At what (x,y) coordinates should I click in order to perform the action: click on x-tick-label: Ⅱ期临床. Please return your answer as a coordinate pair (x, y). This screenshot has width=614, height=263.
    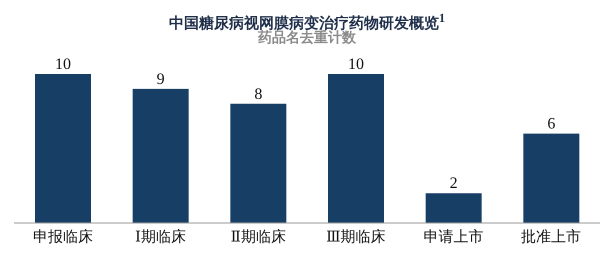
    Looking at the image, I should click on (258, 237).